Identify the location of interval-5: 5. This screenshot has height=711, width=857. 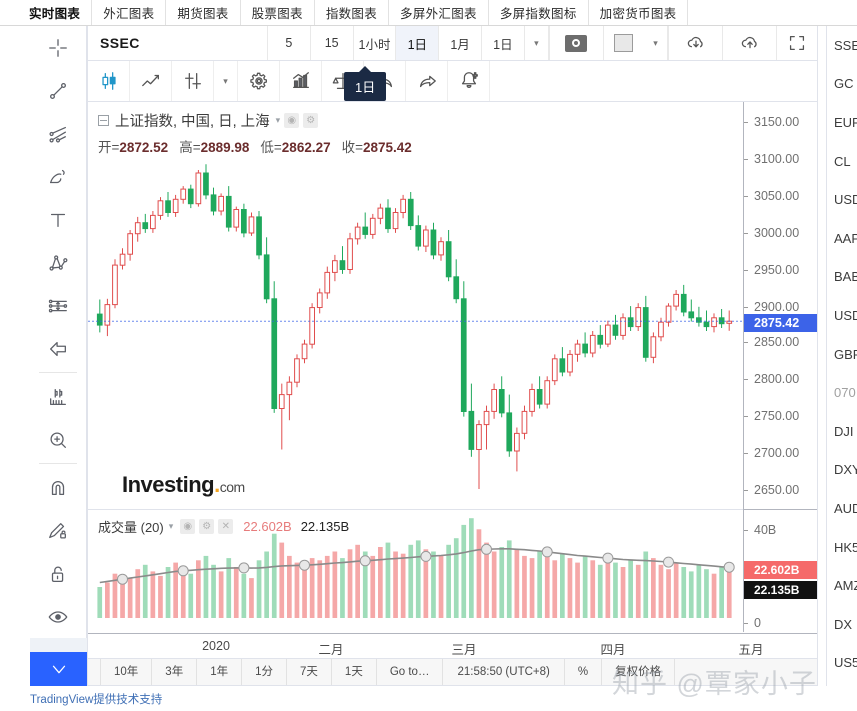
(289, 43).